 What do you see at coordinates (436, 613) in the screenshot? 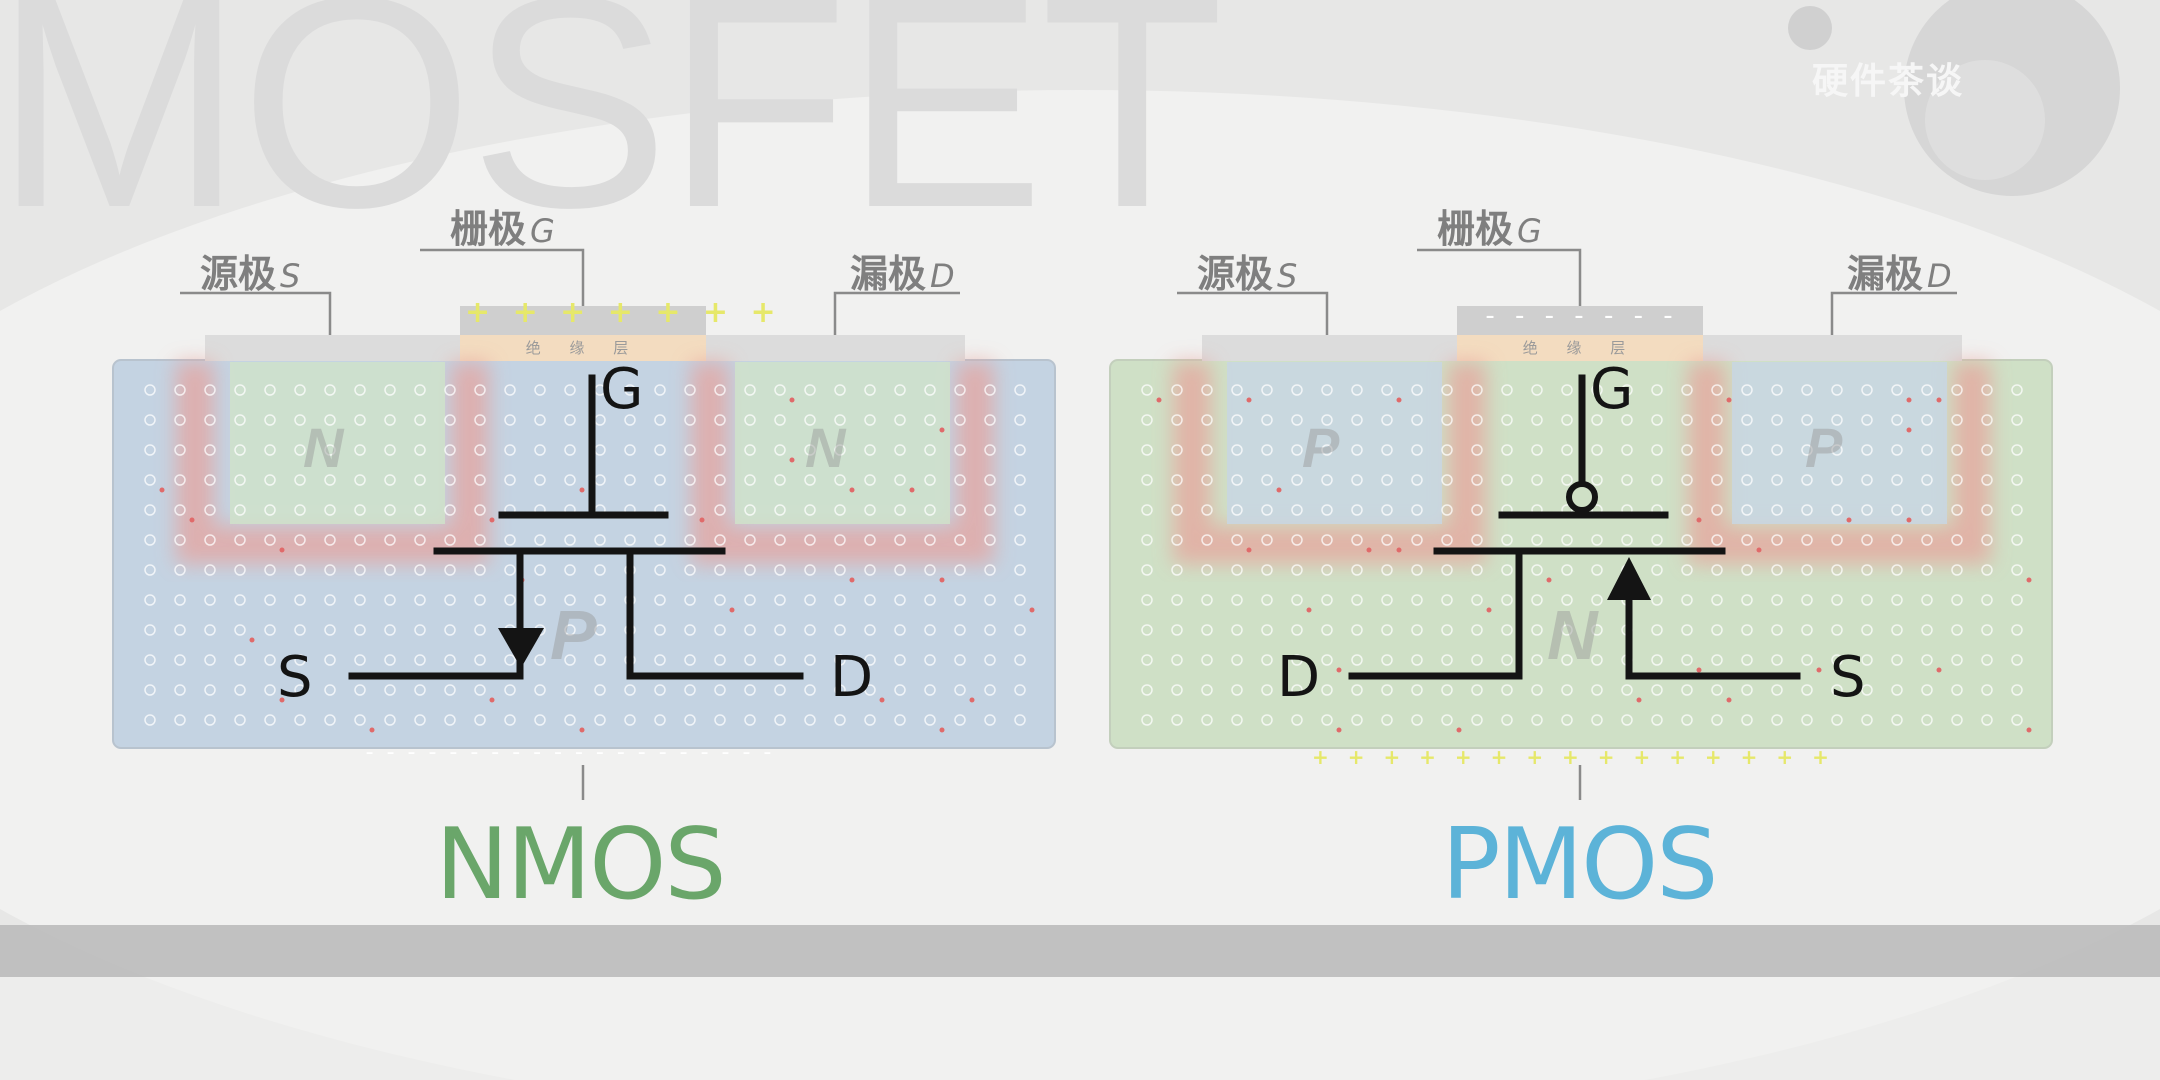
I see `nmos-symbol-source-path` at bounding box center [436, 613].